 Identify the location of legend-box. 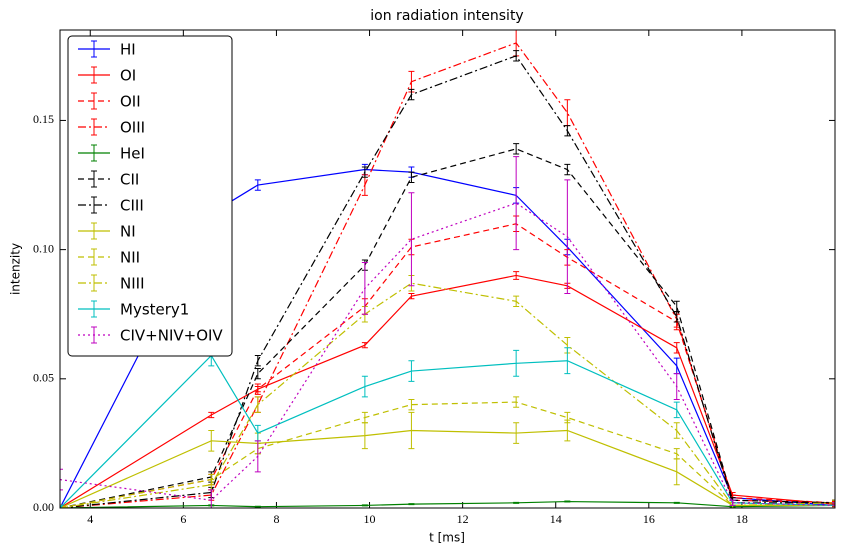
(150, 196).